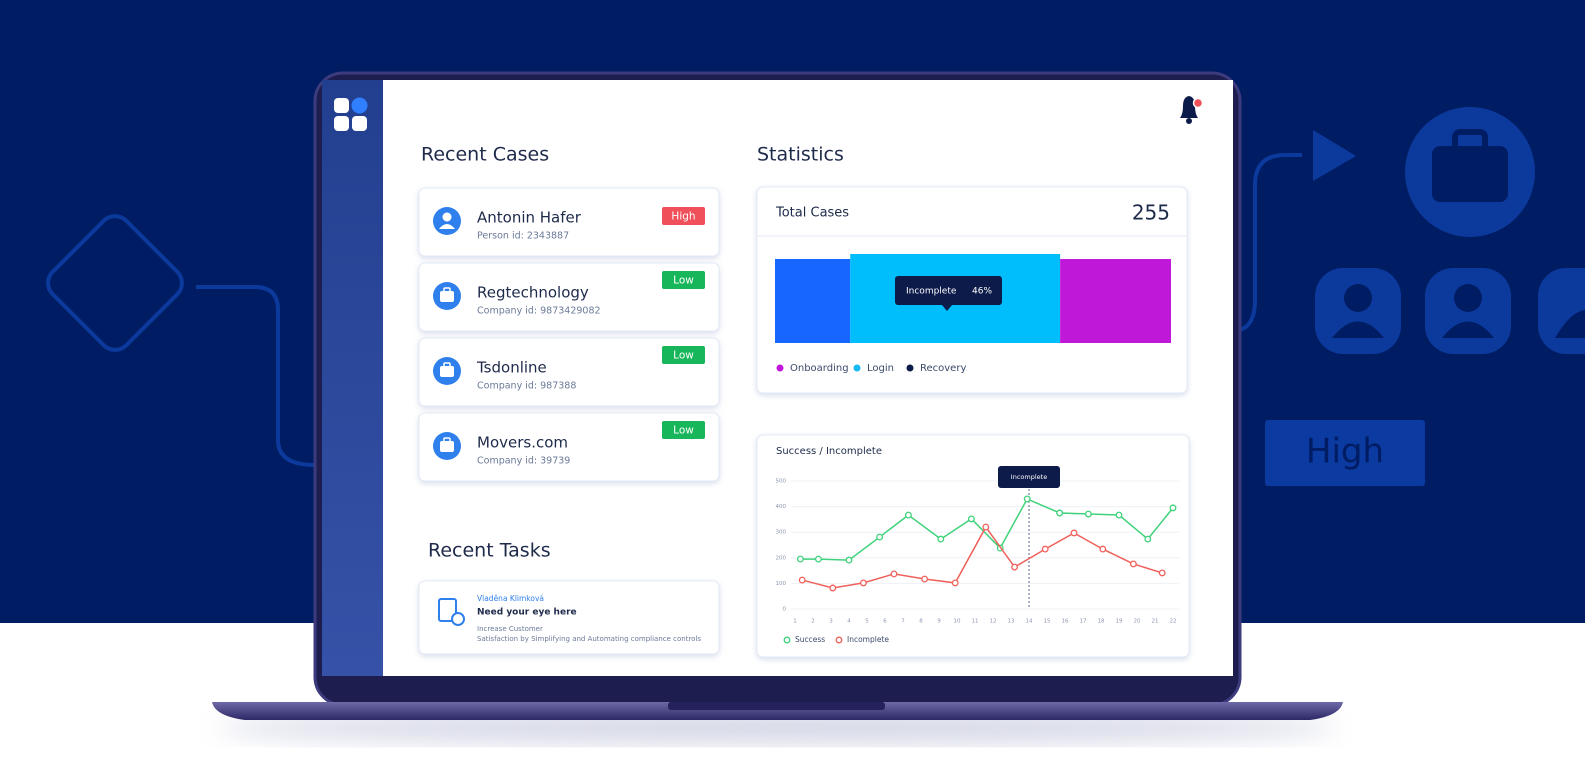 Image resolution: width=1585 pixels, height=774 pixels. What do you see at coordinates (975, 622) in the screenshot?
I see `x-tick-label: 11` at bounding box center [975, 622].